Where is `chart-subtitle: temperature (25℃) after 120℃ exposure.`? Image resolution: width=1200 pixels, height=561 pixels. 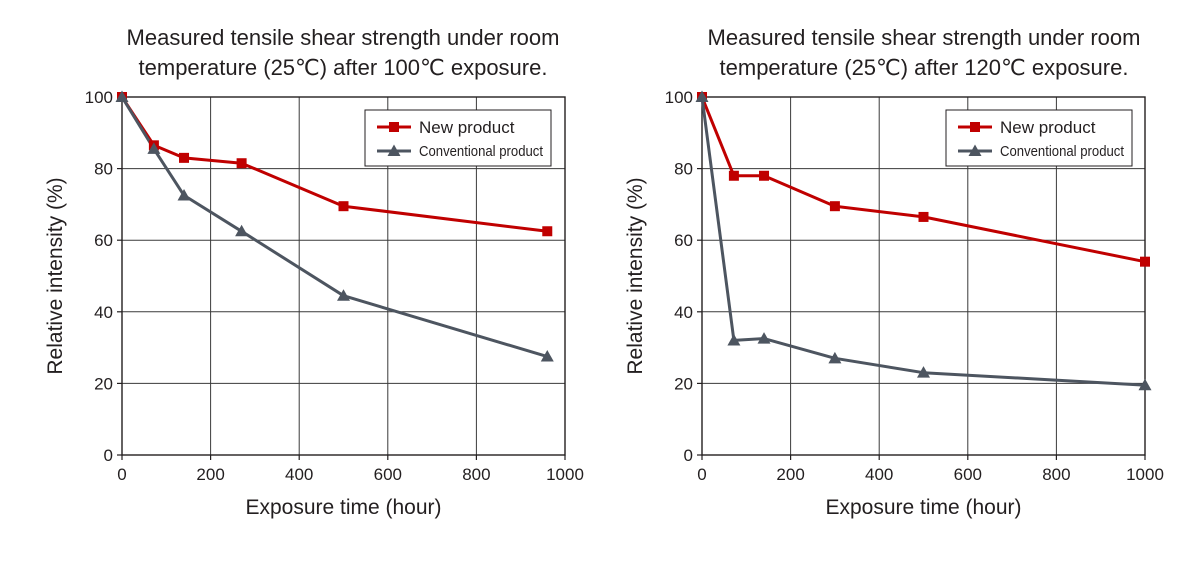
chart-subtitle: temperature (25℃) after 120℃ exposure. is located at coordinates (924, 67).